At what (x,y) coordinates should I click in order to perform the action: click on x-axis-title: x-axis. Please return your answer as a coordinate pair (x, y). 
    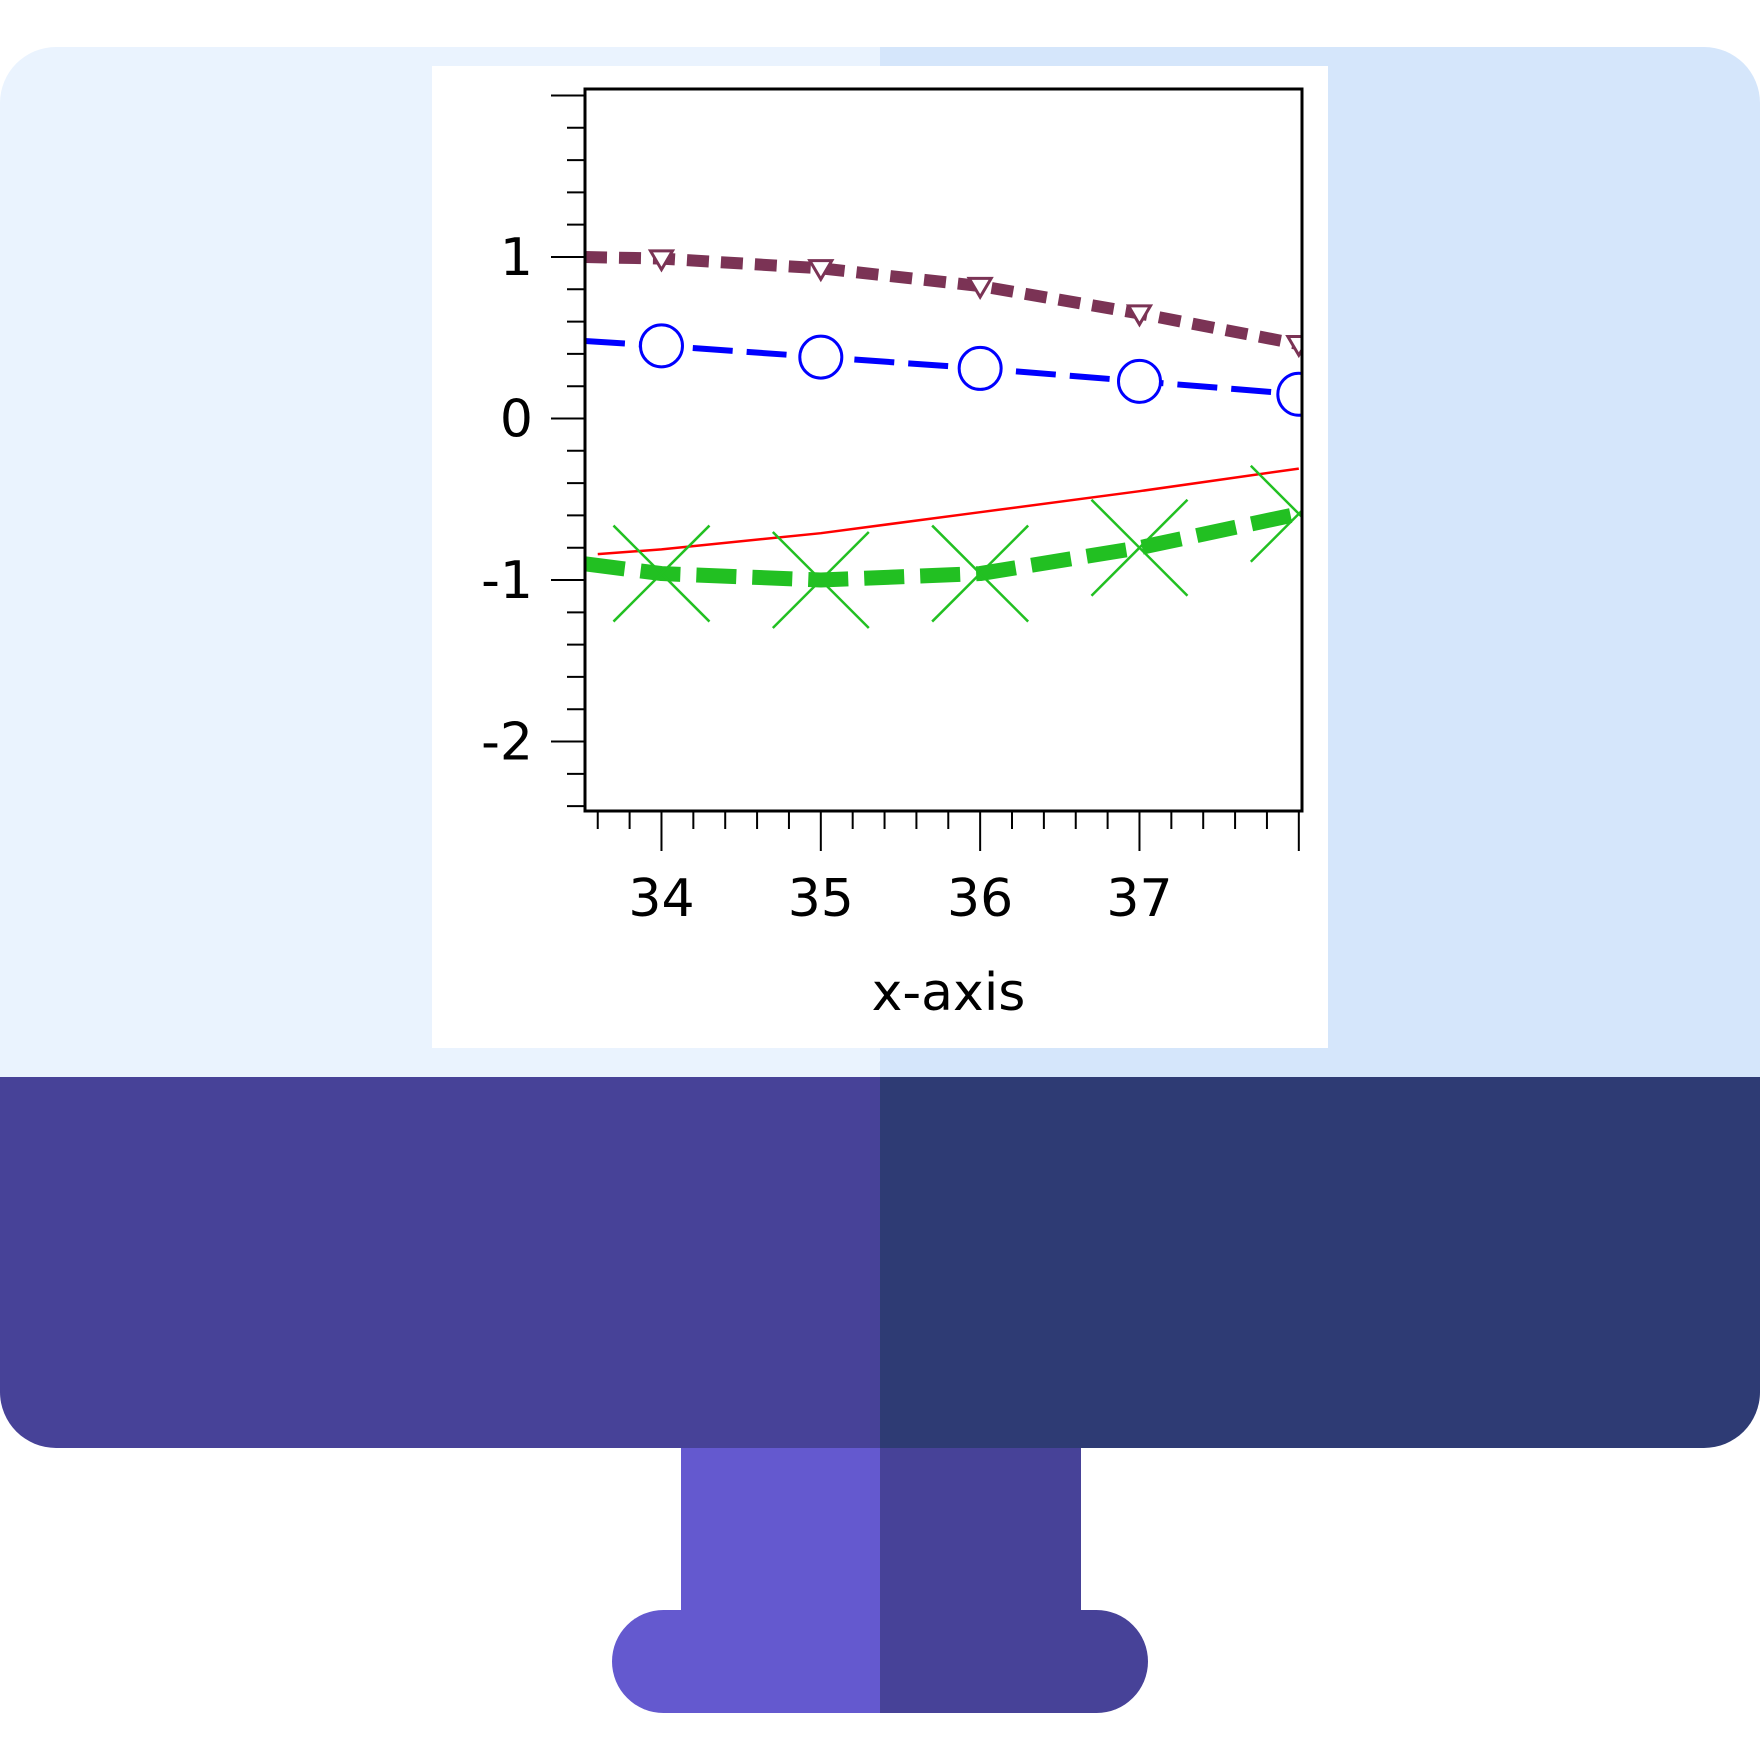
    Looking at the image, I should click on (949, 993).